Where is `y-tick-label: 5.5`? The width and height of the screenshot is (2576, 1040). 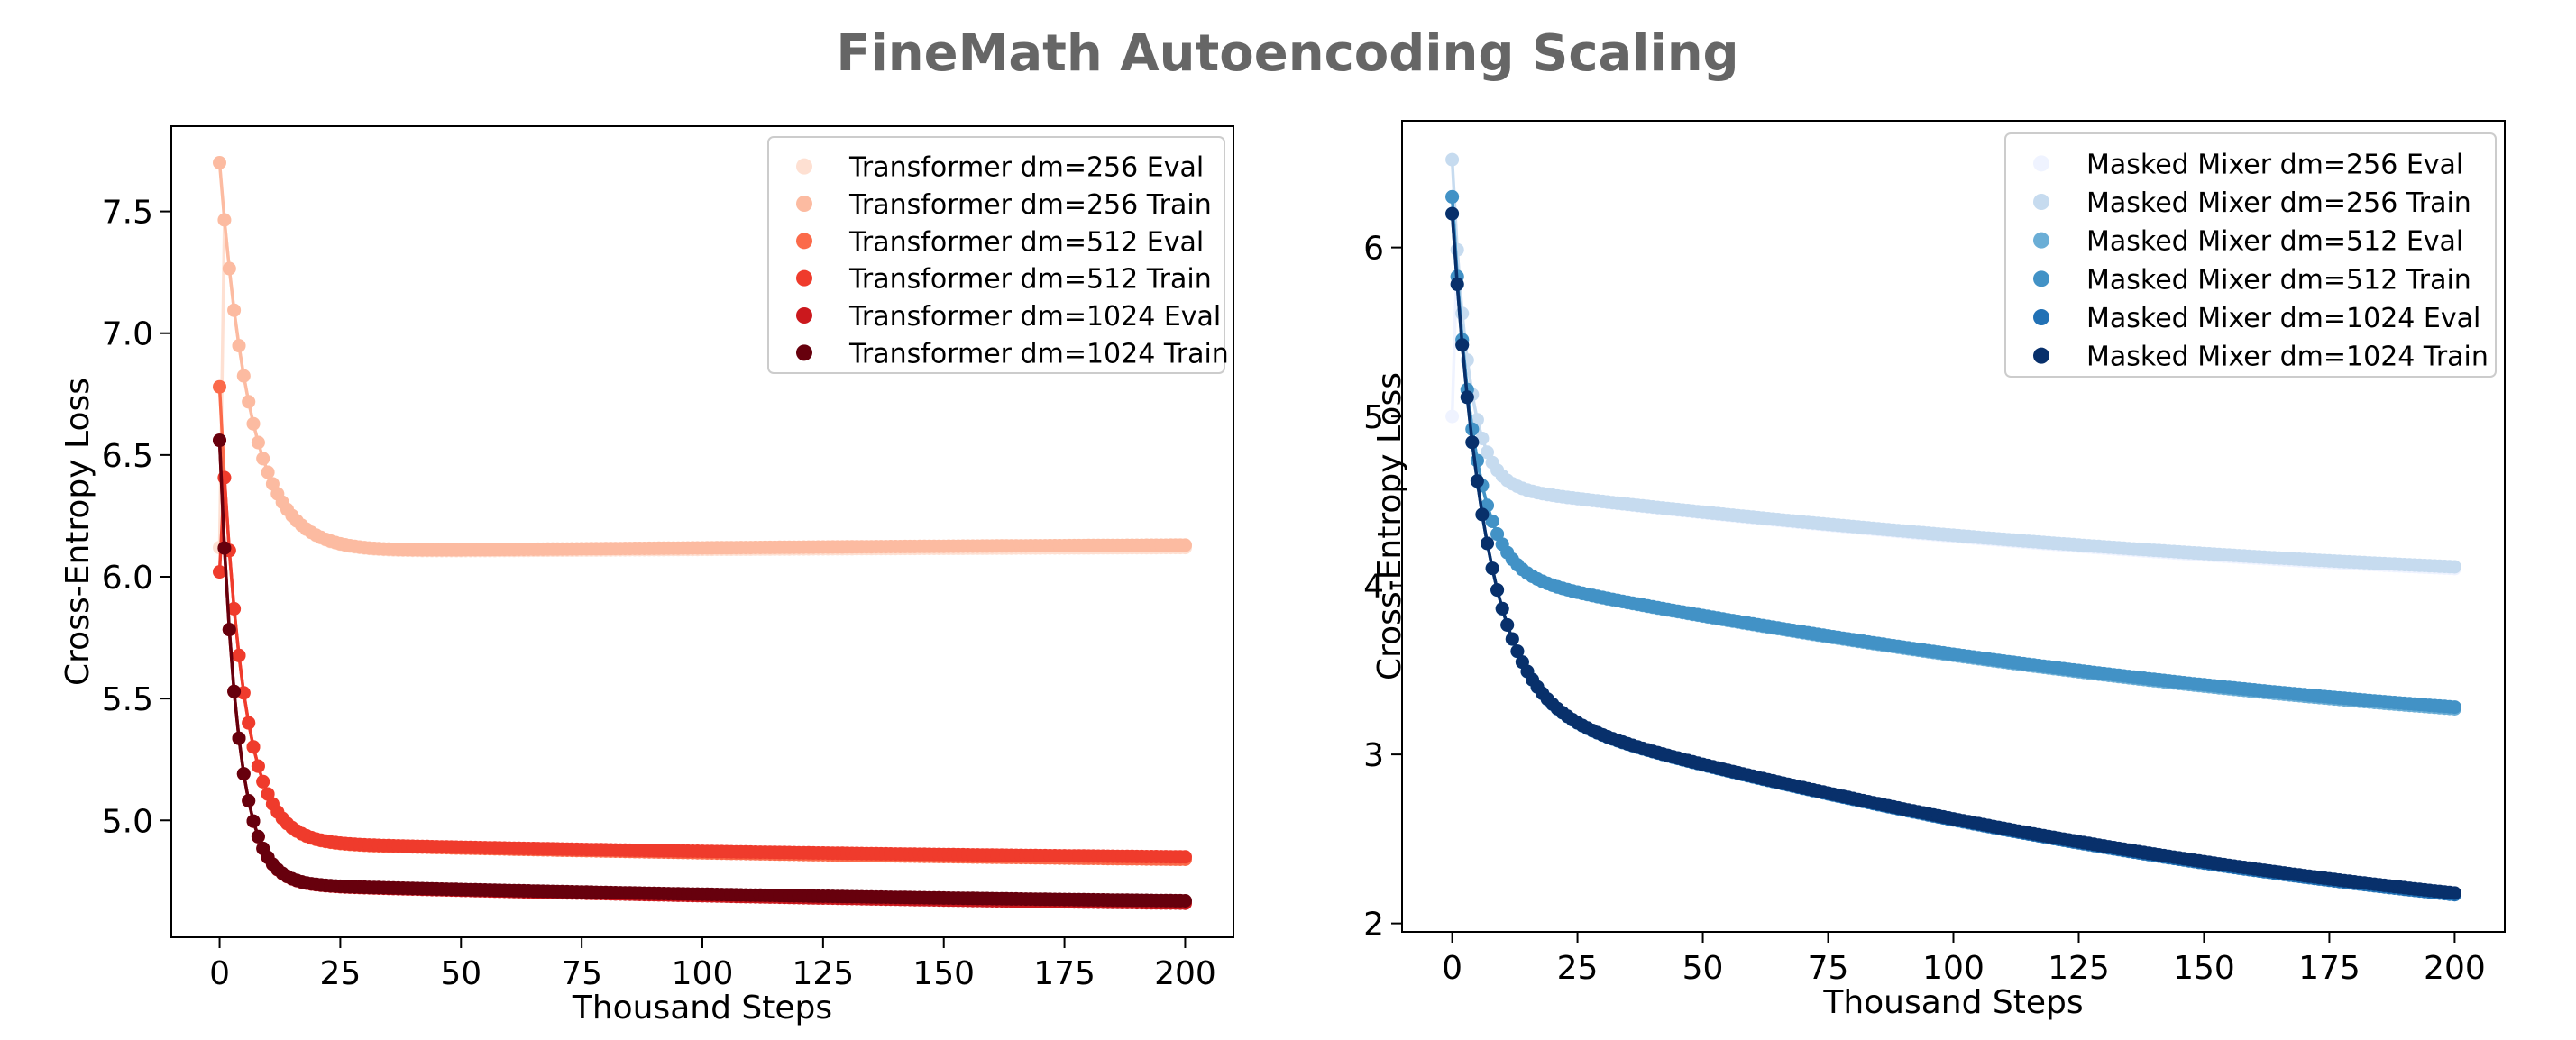
y-tick-label: 5.5 is located at coordinates (127, 699).